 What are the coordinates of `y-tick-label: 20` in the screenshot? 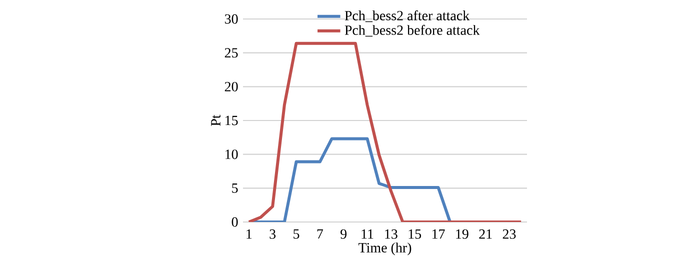 It's located at (231, 87).